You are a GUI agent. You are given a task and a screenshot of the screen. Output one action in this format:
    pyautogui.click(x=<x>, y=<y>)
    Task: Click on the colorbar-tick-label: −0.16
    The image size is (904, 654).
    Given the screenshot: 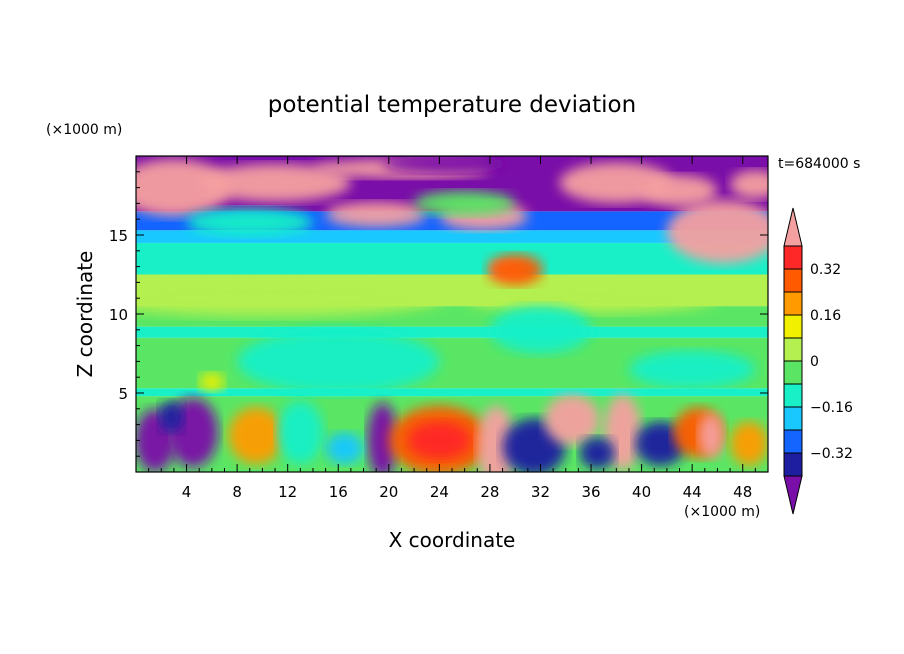 What is the action you would take?
    pyautogui.click(x=831, y=408)
    